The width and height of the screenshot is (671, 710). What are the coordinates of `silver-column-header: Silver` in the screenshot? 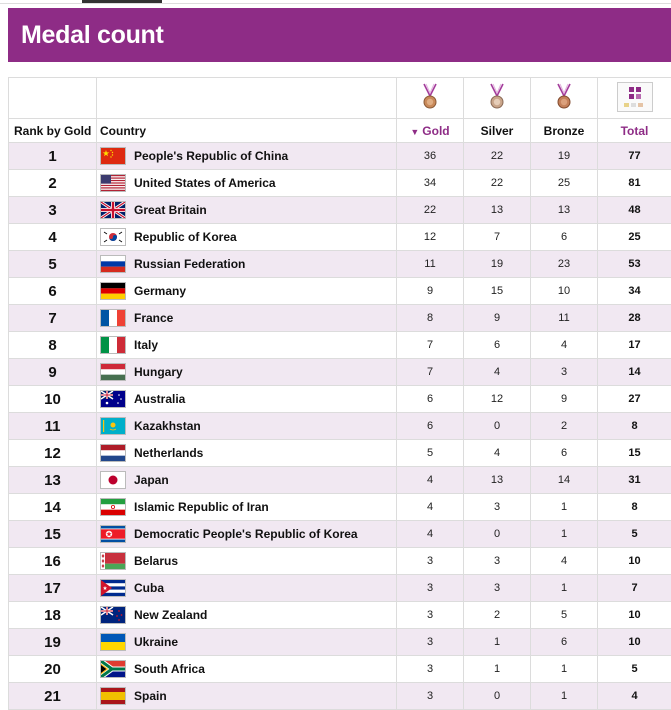 It's located at (497, 131).